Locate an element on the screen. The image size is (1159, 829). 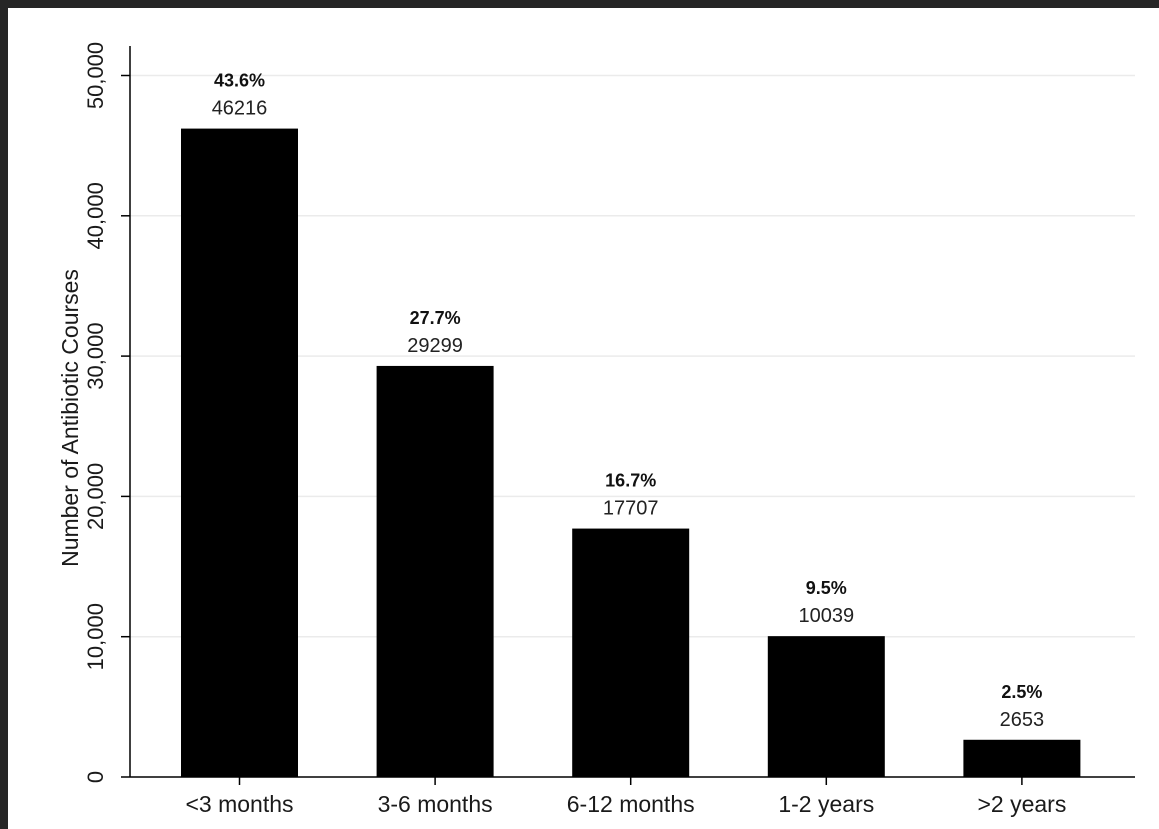
bar-value-label: 10039 is located at coordinates (826, 616).